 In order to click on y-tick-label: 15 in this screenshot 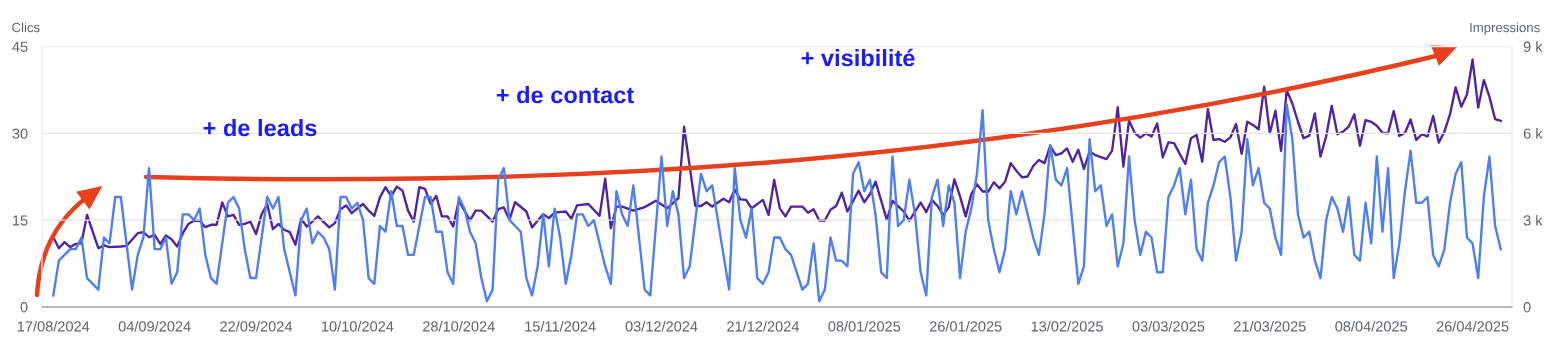, I will do `click(20, 220)`.